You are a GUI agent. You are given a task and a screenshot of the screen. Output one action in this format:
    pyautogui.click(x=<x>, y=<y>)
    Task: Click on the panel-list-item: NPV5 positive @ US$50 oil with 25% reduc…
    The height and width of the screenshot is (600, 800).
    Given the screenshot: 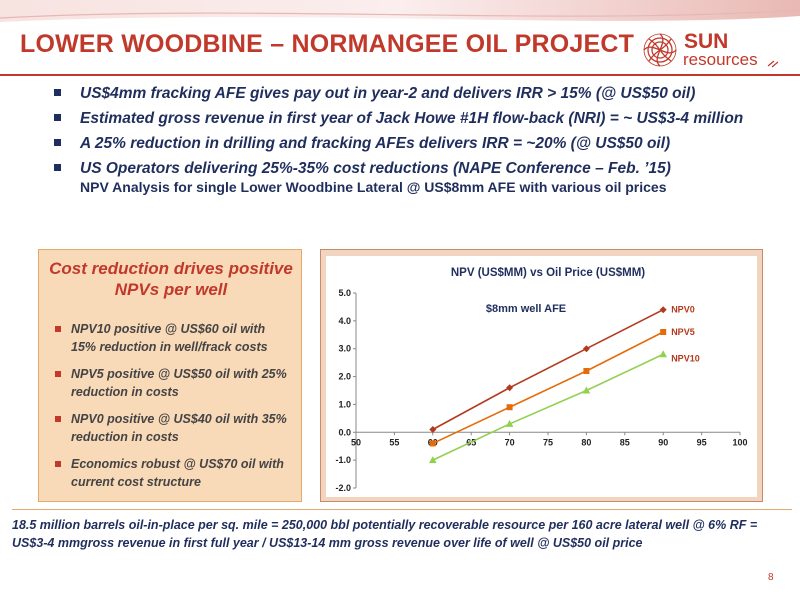 What is the action you would take?
    pyautogui.click(x=173, y=383)
    